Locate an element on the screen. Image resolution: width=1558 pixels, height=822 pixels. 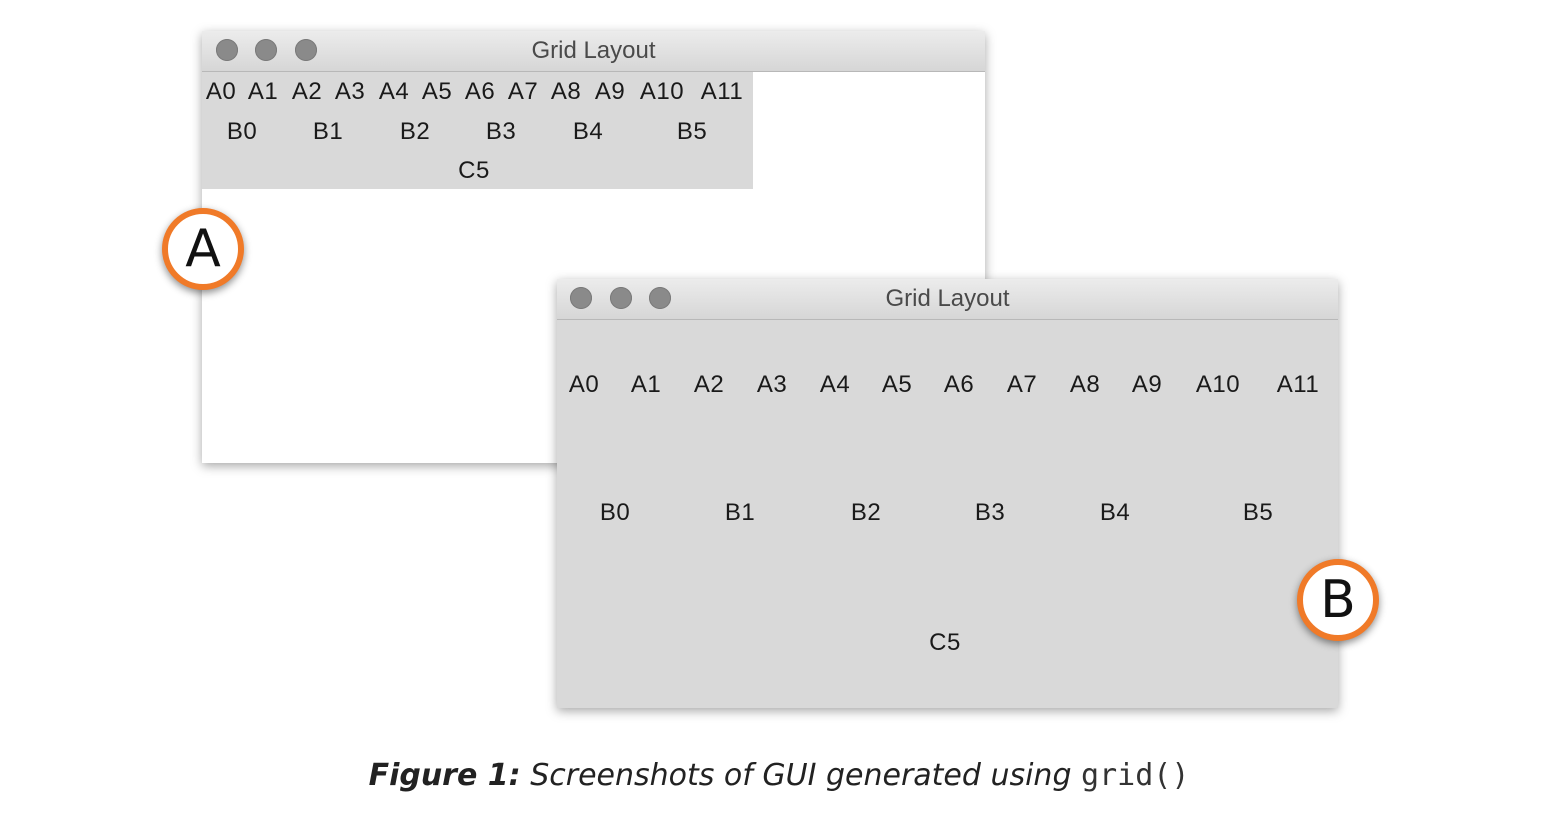
window-b-titlebar: Grid Layout is located at coordinates (947, 299).